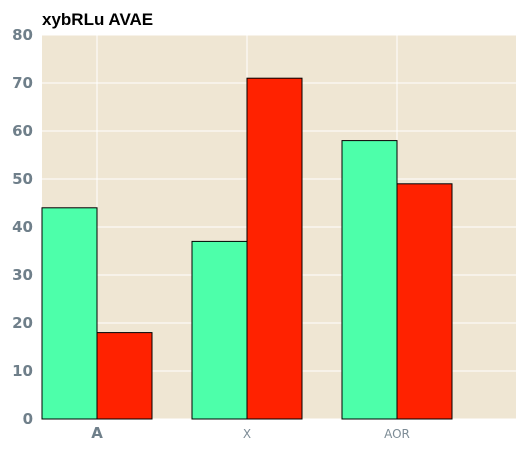  What do you see at coordinates (22, 35) in the screenshot?
I see `y-tick-label: 80` at bounding box center [22, 35].